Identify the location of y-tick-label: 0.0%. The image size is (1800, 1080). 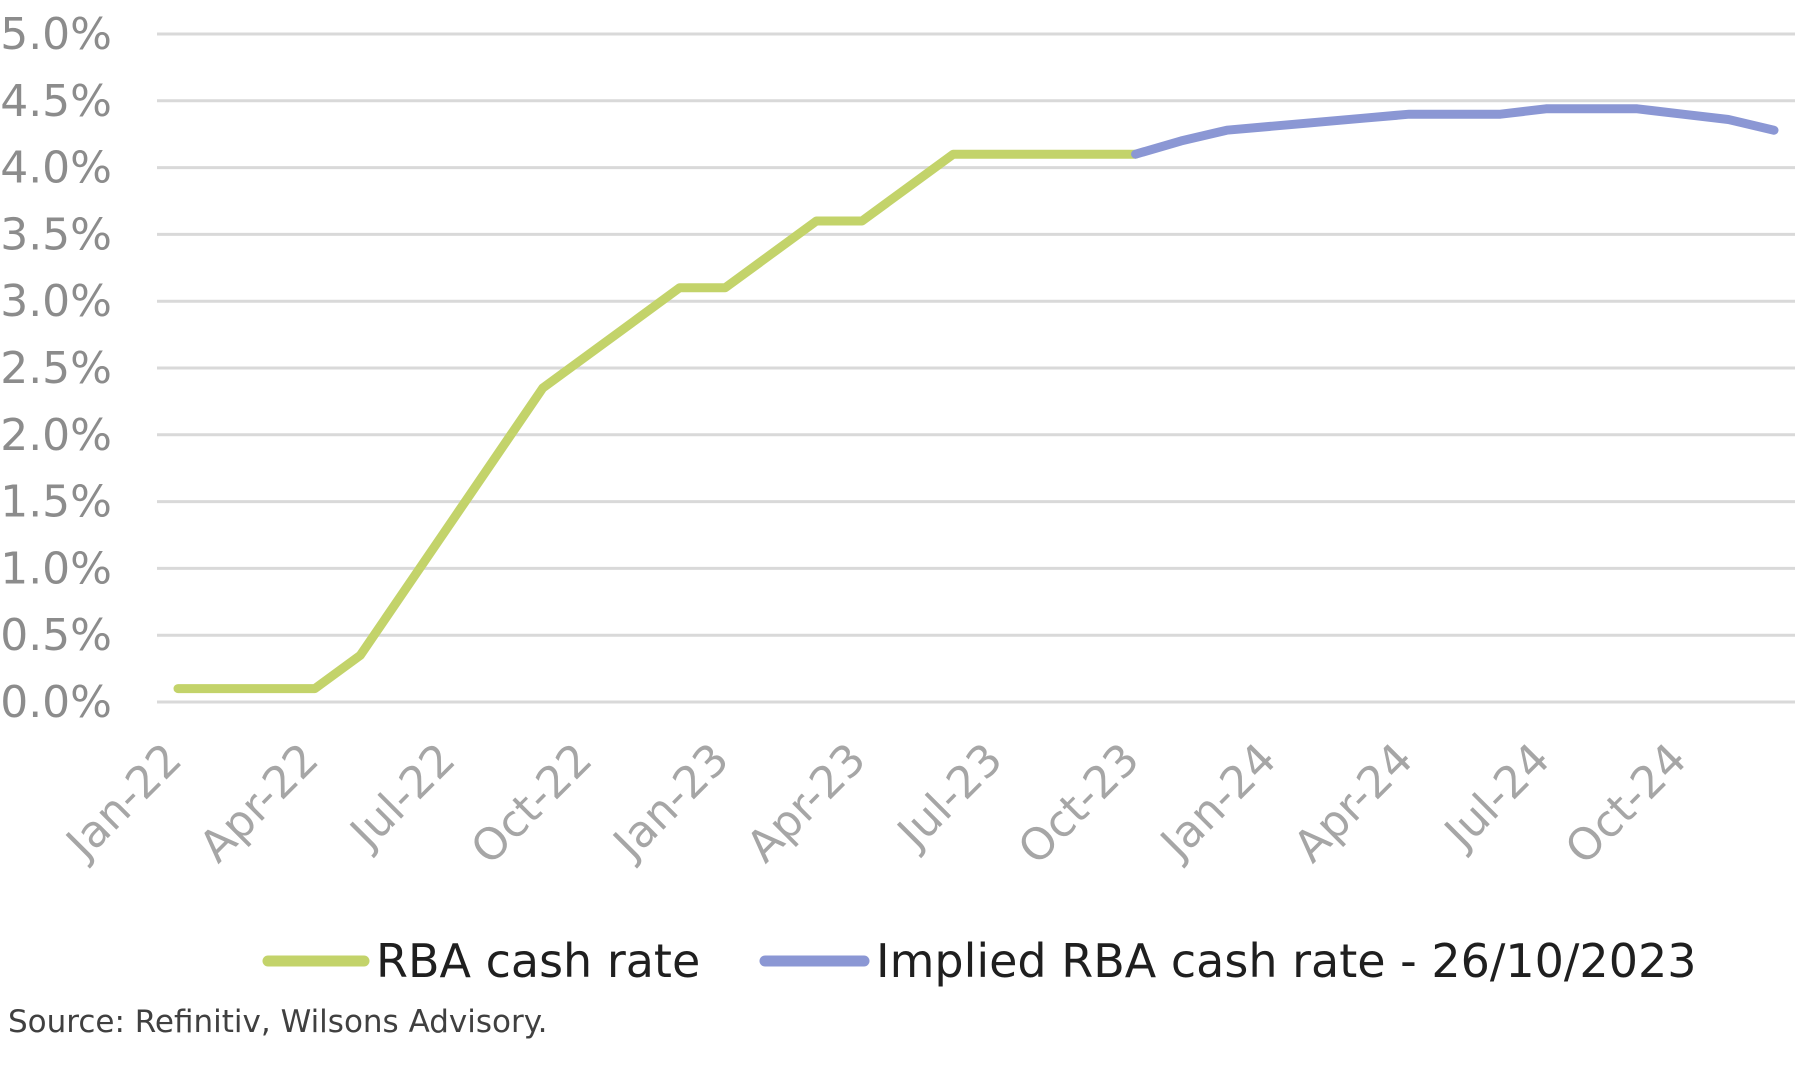
(56, 702).